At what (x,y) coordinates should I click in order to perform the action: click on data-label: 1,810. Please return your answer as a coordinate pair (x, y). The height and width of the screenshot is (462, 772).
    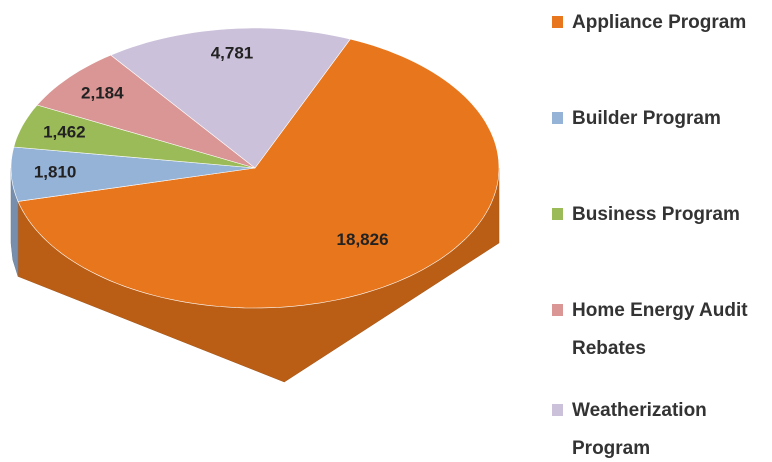
    Looking at the image, I should click on (55, 172).